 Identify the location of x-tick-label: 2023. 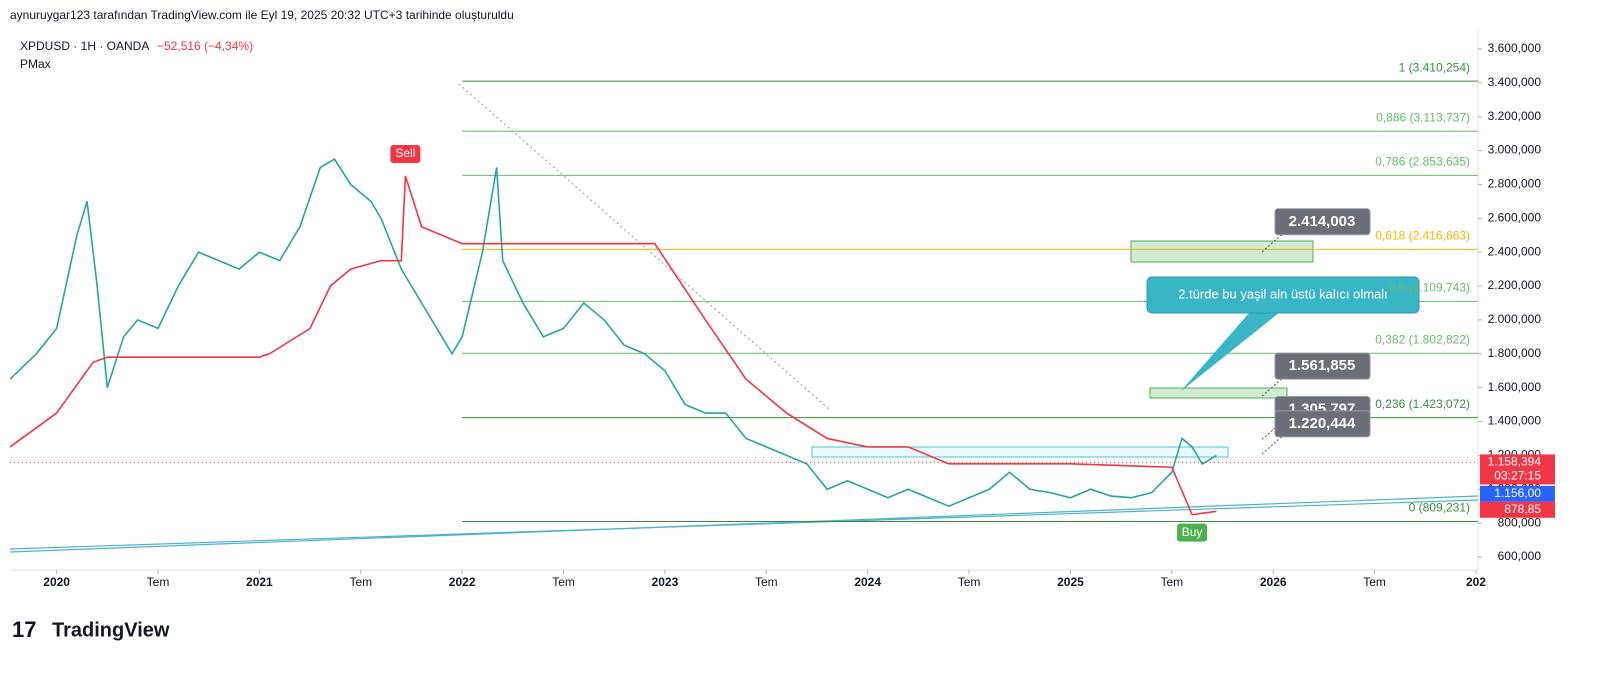
(665, 582).